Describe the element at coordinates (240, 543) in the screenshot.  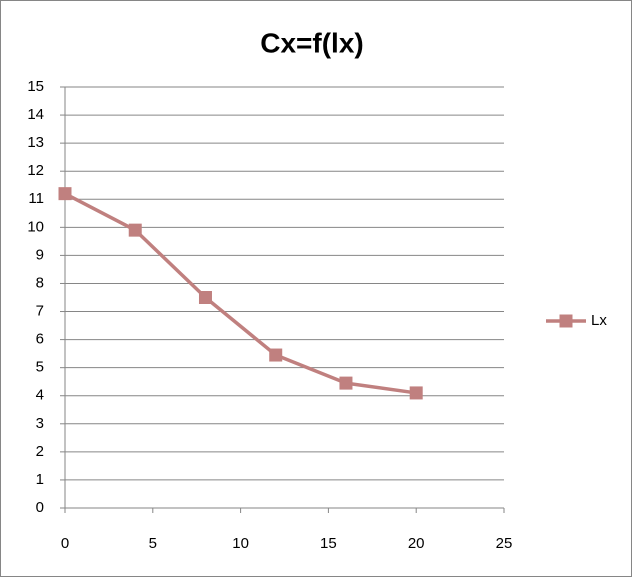
I see `x-tick-label: 10` at that location.